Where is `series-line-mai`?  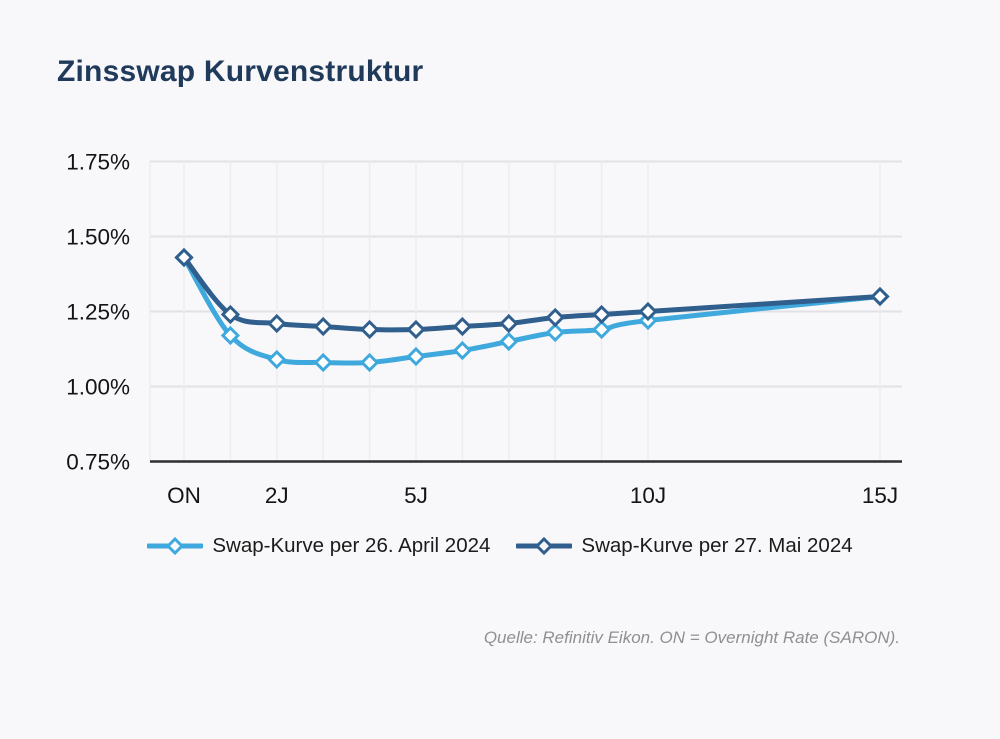
series-line-mai is located at coordinates (532, 294).